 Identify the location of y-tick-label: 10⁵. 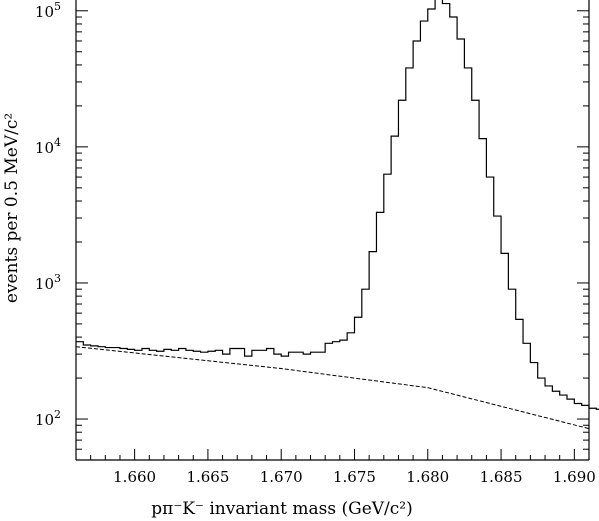
(48, 10).